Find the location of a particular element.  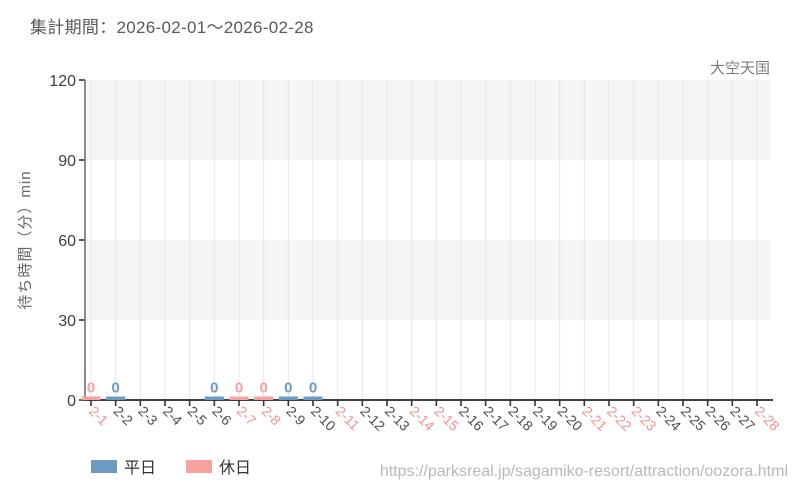

x-tick-label: 2-23 is located at coordinates (644, 418).